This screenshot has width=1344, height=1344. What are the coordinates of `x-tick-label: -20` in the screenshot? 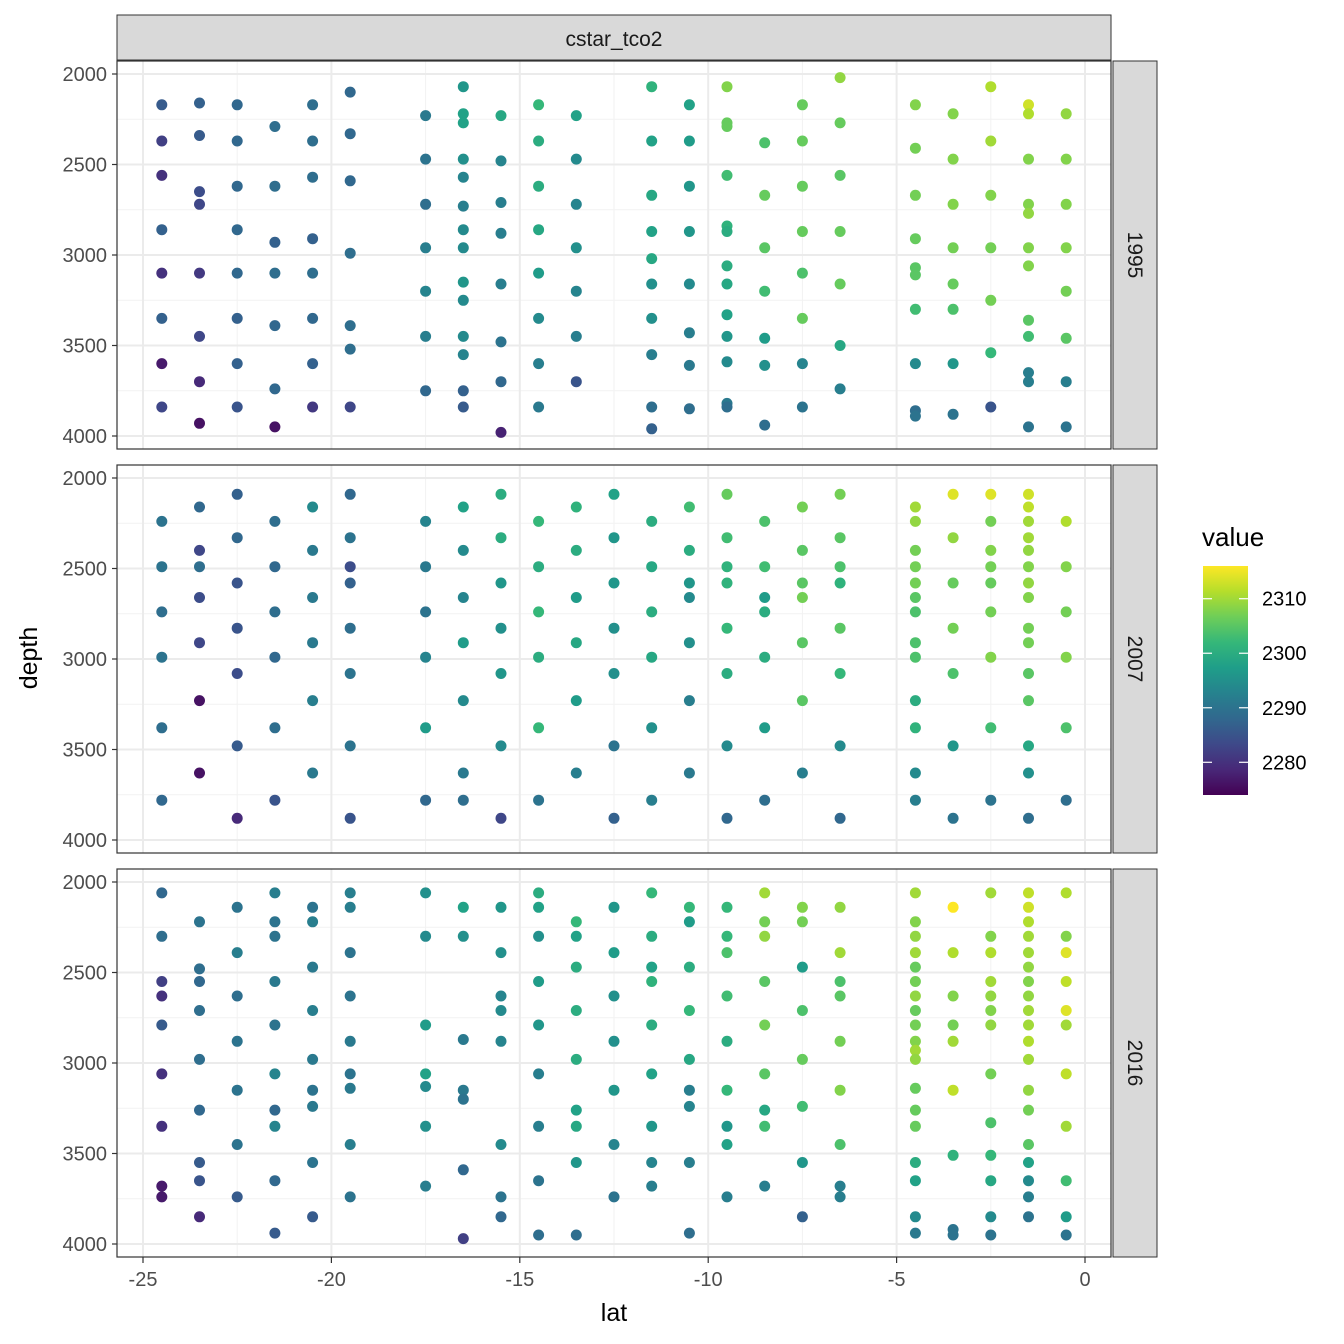 It's located at (331, 1280).